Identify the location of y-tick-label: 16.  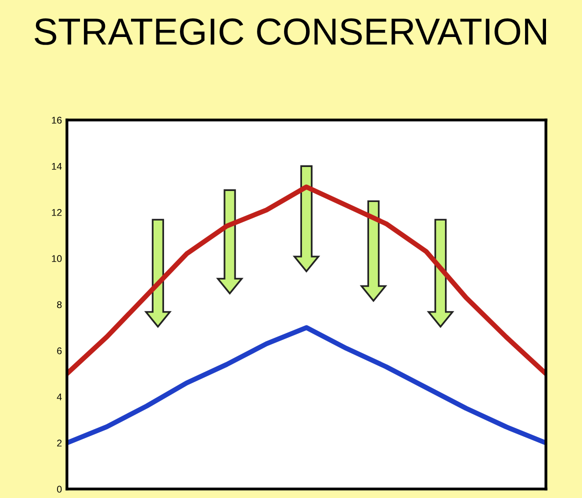
(57, 120).